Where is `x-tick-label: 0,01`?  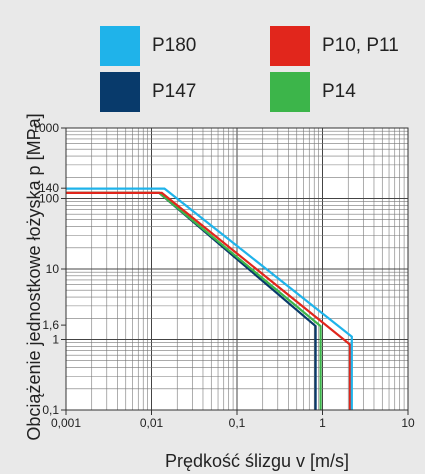
x-tick-label: 0,01 is located at coordinates (152, 423).